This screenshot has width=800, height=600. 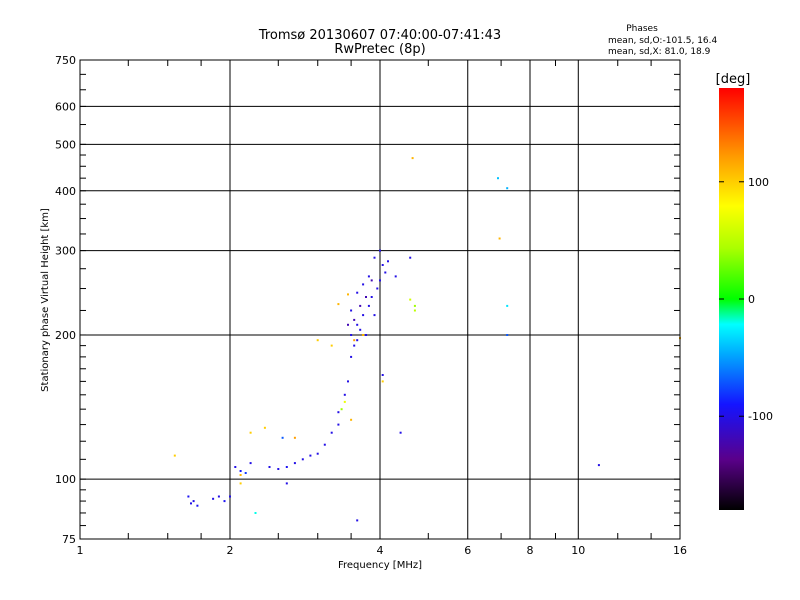 I want to click on y-tick-label: 750, so click(x=65, y=60).